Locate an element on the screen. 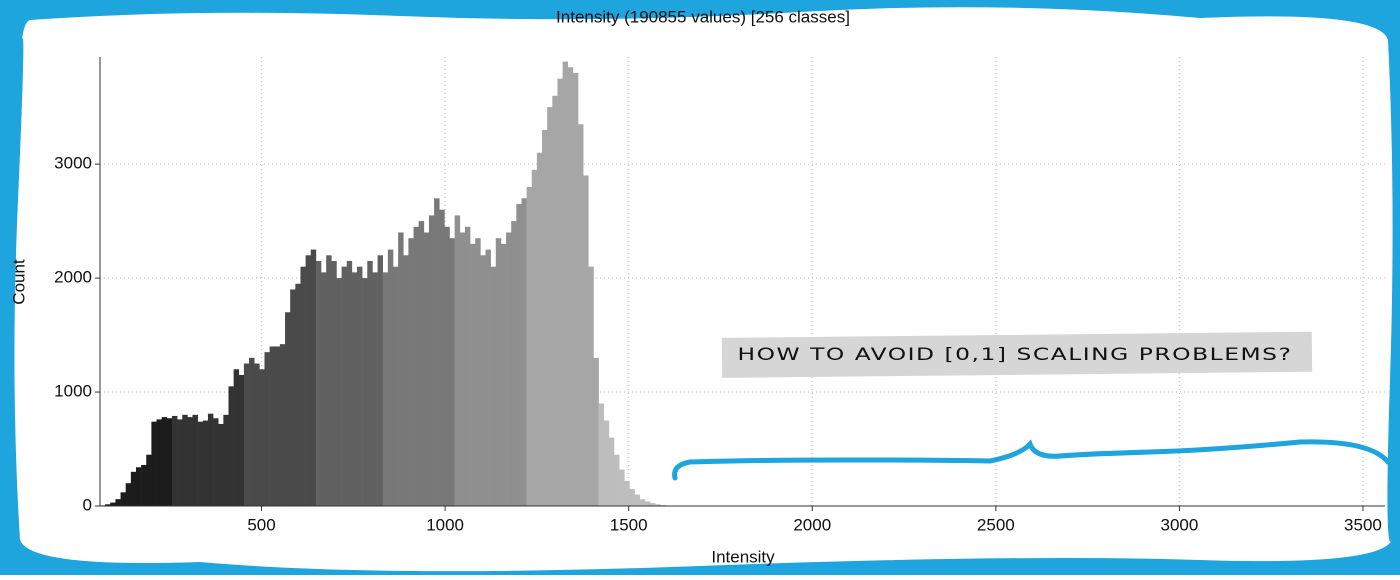  x-tick-label: 1500 is located at coordinates (629, 524).